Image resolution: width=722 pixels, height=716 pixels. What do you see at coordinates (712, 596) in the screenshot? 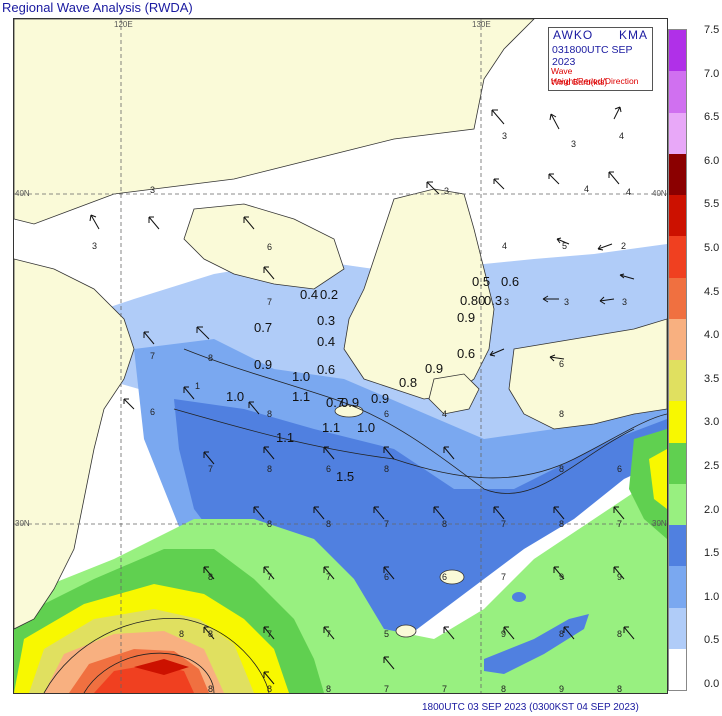
I see `color-scale-label: 1.0` at bounding box center [712, 596].